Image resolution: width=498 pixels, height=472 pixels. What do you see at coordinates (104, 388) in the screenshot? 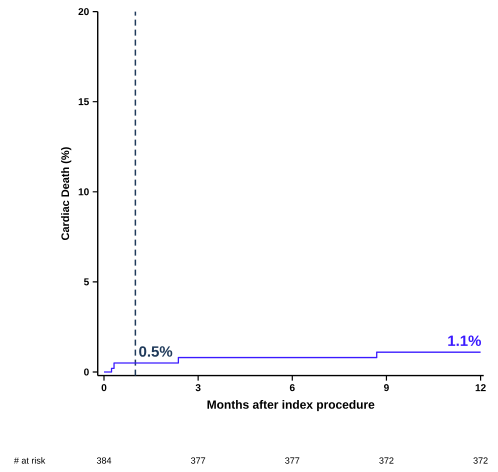
I see `x-tick-label: 0` at bounding box center [104, 388].